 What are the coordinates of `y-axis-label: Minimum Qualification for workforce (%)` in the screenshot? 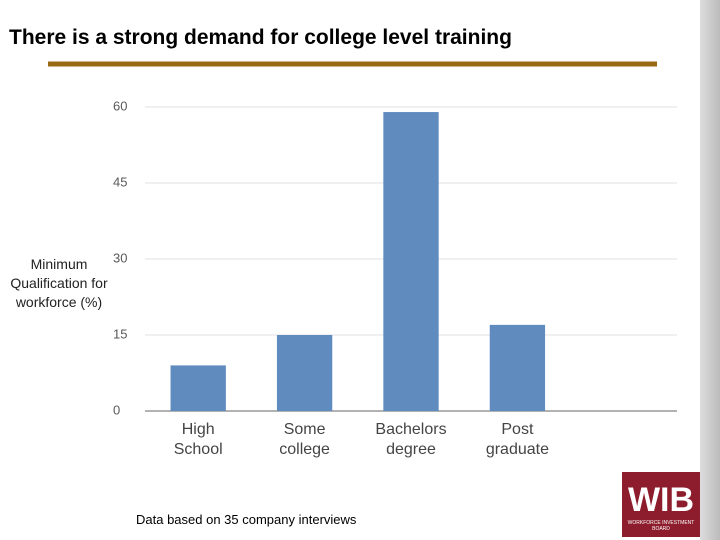 It's located at (59, 283).